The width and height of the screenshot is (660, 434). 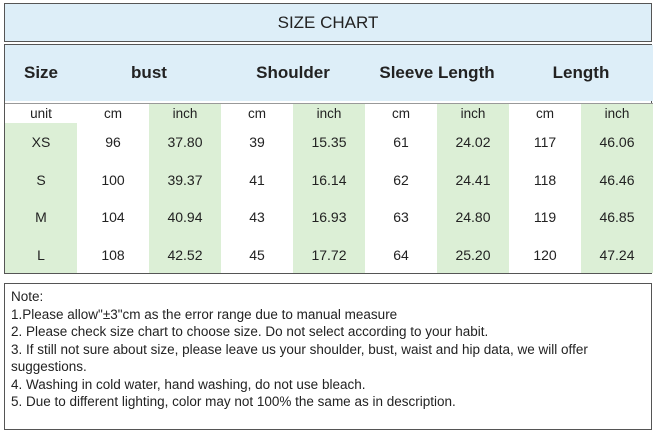 I want to click on column-header: Size, so click(x=41, y=73).